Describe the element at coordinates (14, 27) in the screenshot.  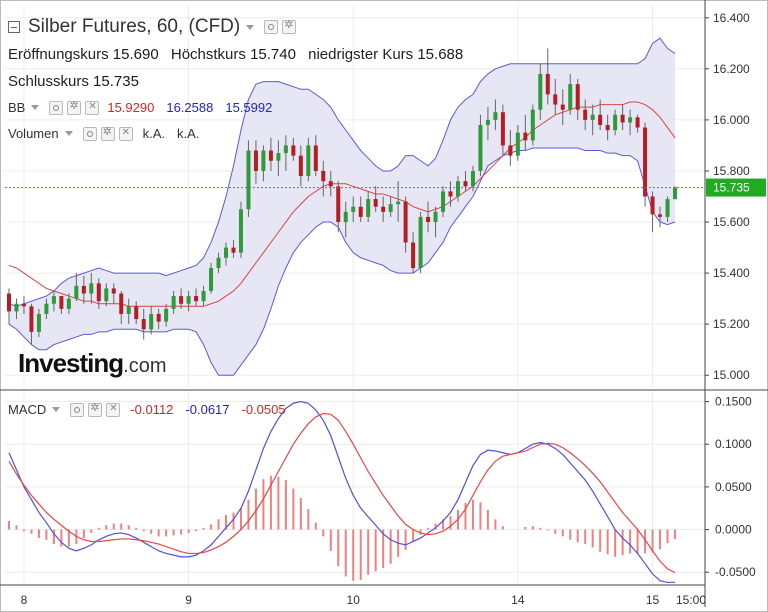
I see `collapse-icon` at that location.